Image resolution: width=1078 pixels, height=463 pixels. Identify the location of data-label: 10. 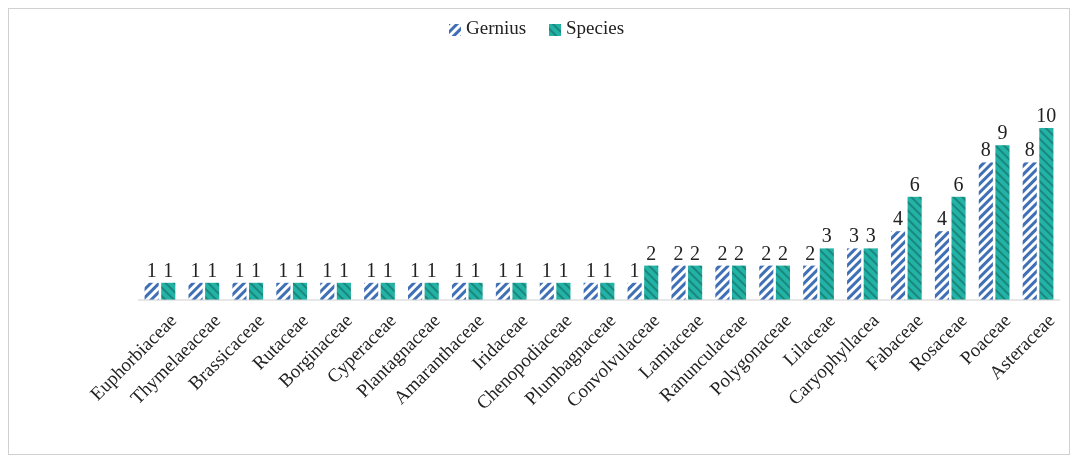
(1046, 115).